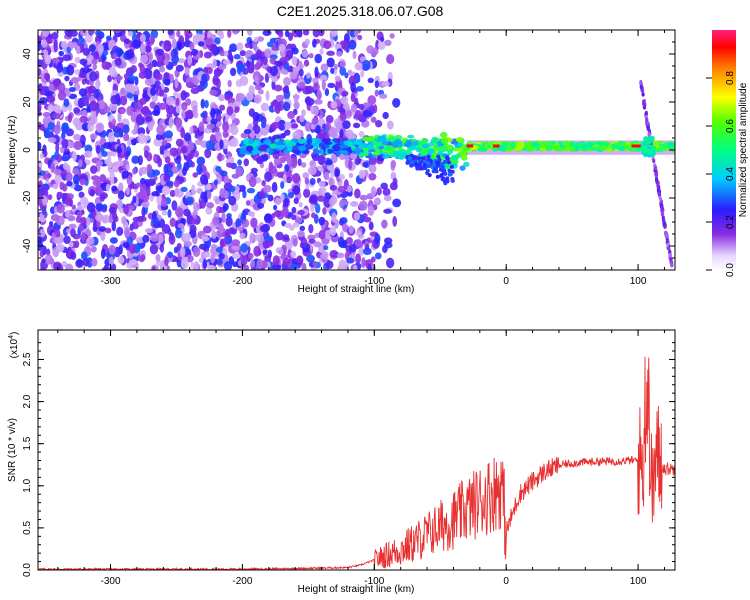  I want to click on spur-speck, so click(670, 255).